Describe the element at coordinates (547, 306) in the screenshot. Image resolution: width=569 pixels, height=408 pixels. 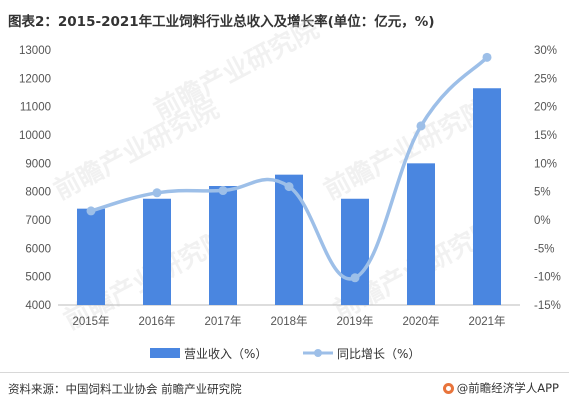
I see `right-tick-label: -15%` at that location.